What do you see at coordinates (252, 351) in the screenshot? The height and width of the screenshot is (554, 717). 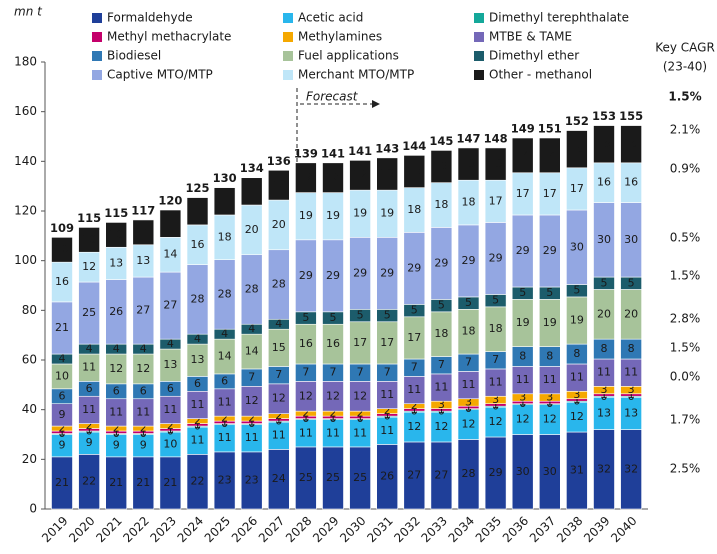 I see `segment-label: 14` at bounding box center [252, 351].